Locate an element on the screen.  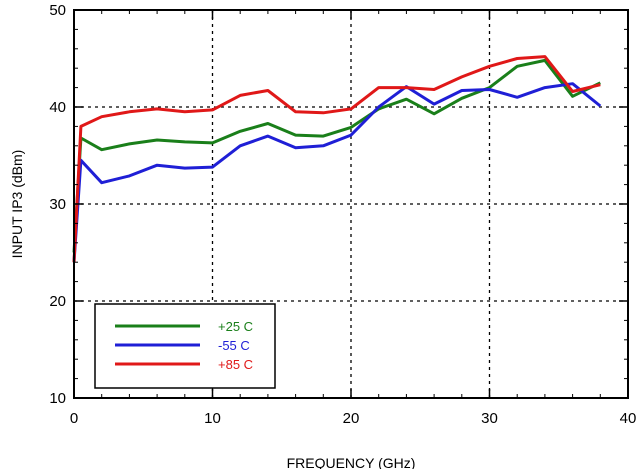
x-tick-label: 0 is located at coordinates (74, 418).